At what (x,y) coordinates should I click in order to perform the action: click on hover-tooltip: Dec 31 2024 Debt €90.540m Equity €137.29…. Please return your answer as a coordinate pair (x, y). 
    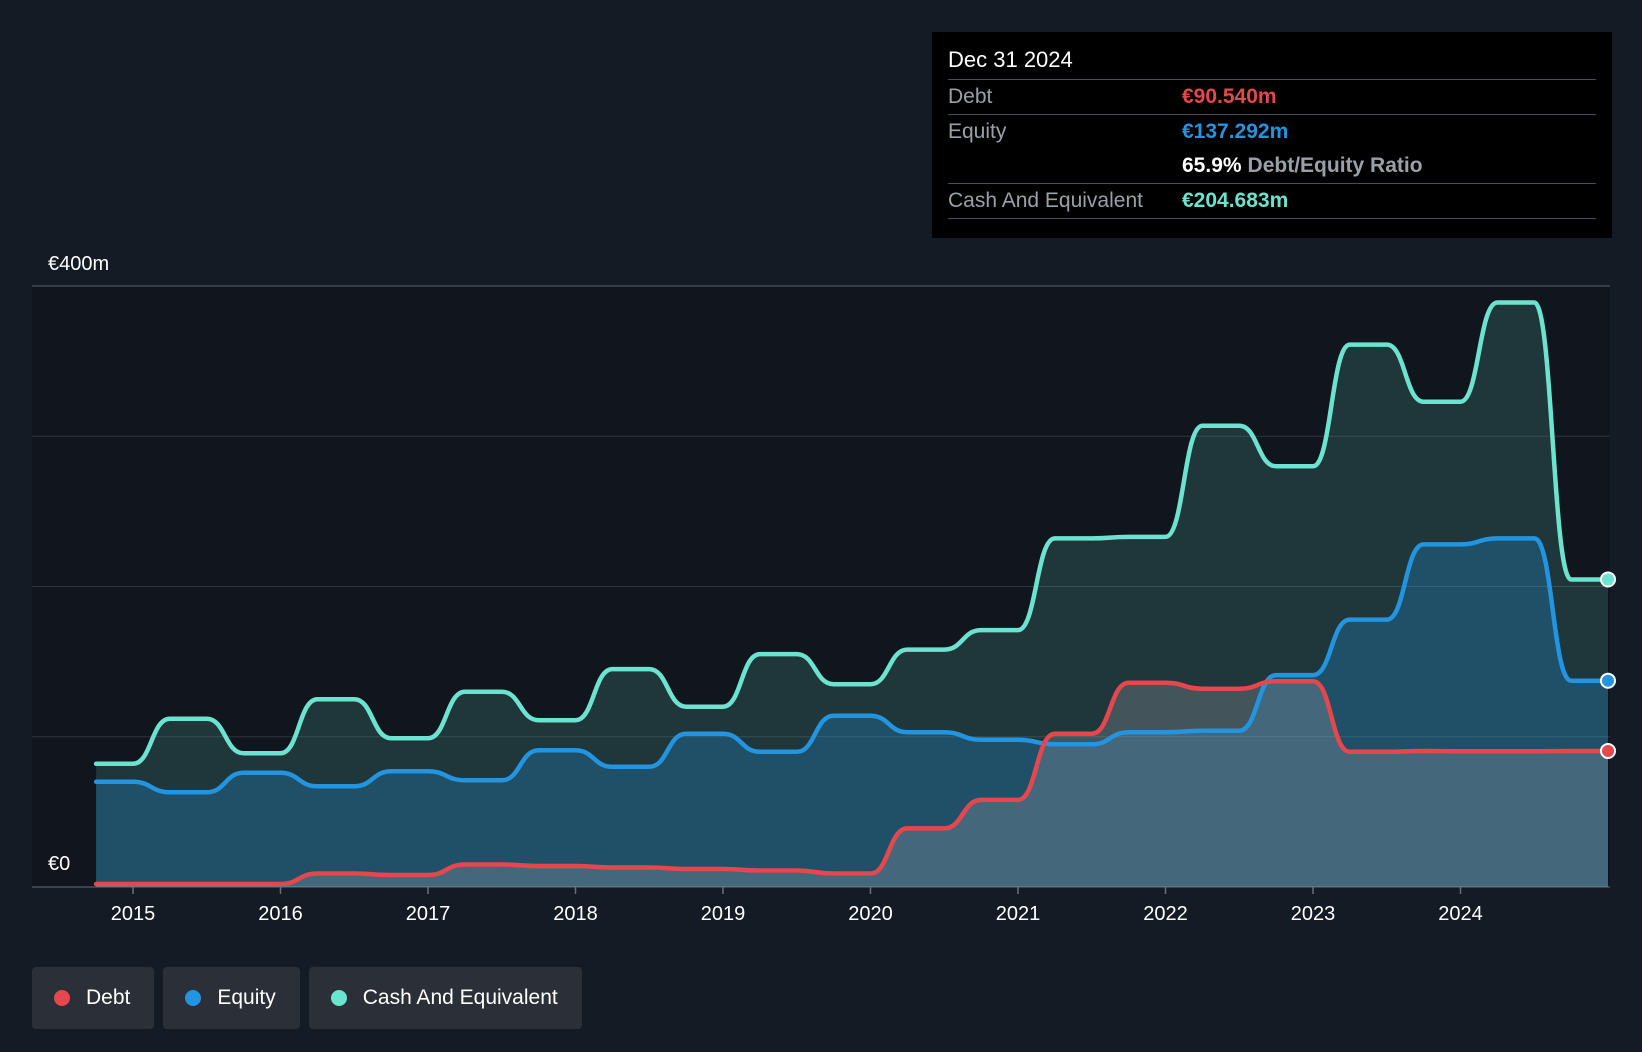
    Looking at the image, I should click on (1272, 135).